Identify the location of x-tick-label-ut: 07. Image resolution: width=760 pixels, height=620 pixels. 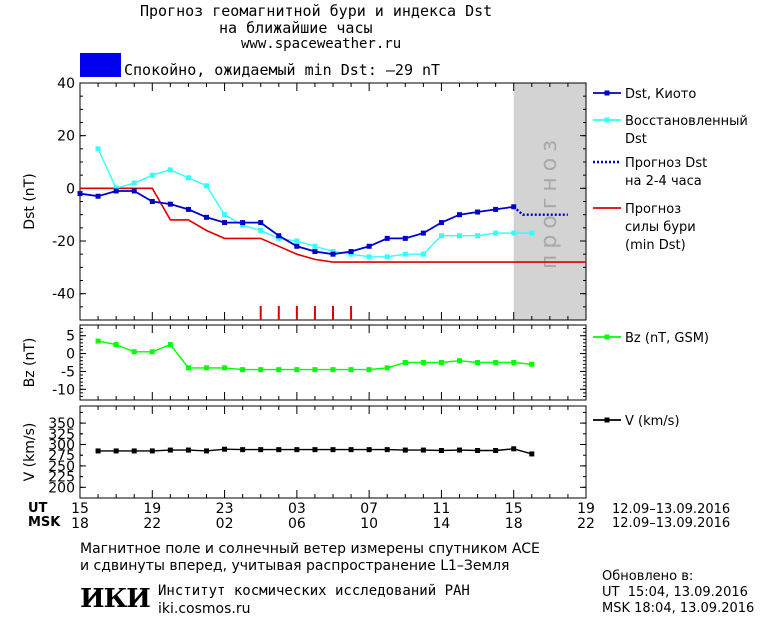
(369, 509).